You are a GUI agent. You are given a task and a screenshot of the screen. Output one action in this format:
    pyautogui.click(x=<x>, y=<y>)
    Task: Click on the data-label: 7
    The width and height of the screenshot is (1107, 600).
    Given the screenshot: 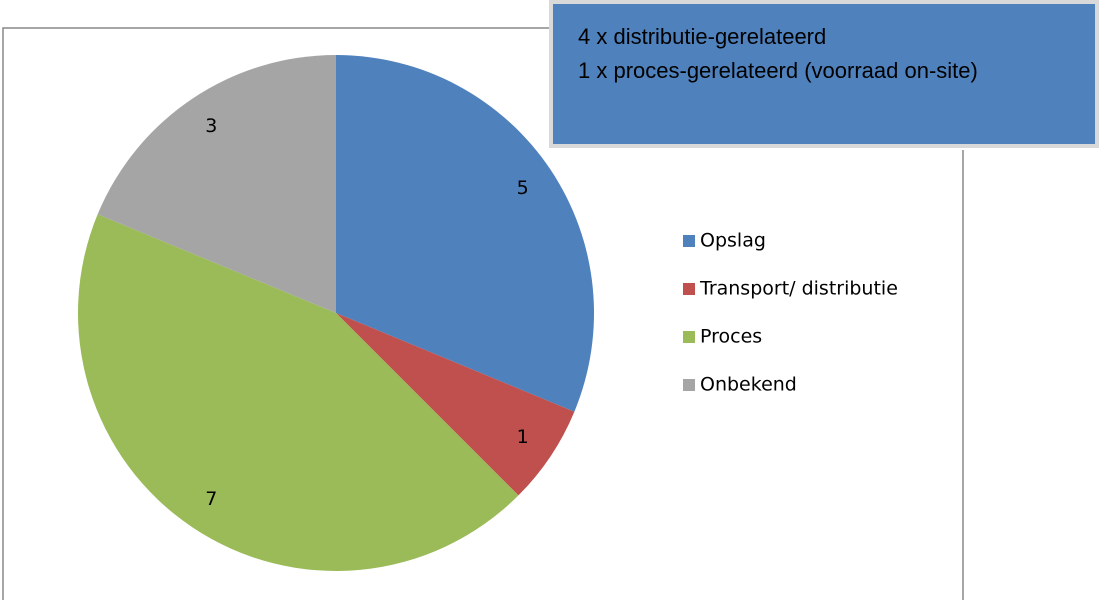 What is the action you would take?
    pyautogui.click(x=211, y=499)
    